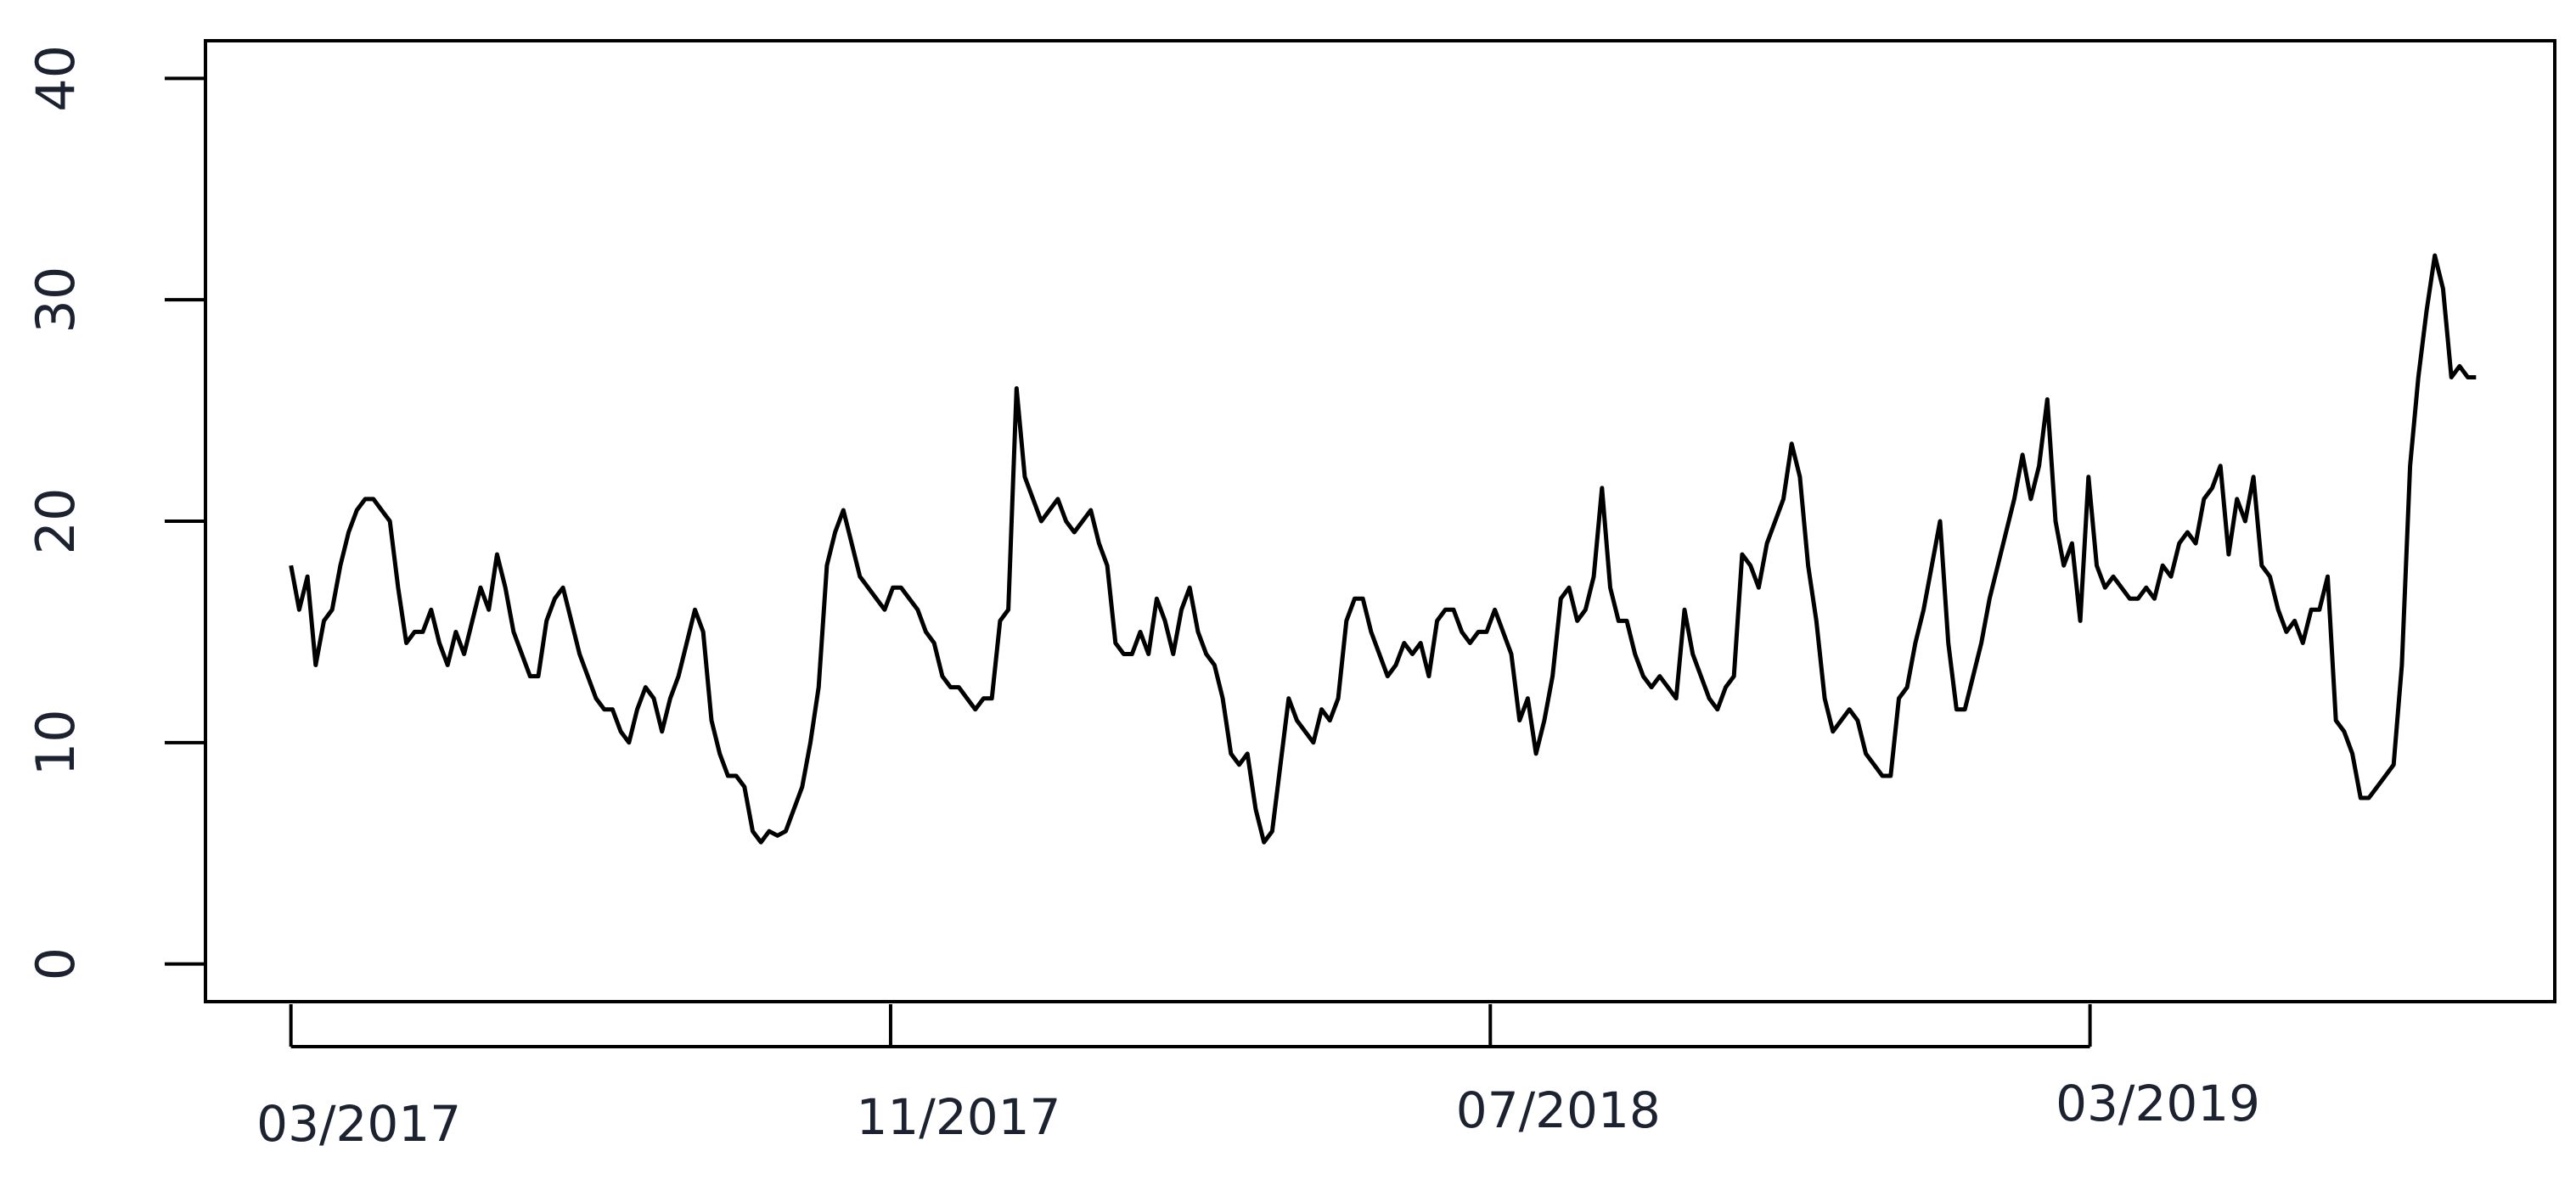 The height and width of the screenshot is (1185, 2576). Describe the element at coordinates (358, 1124) in the screenshot. I see `x-tick-label: 03/2017` at that location.